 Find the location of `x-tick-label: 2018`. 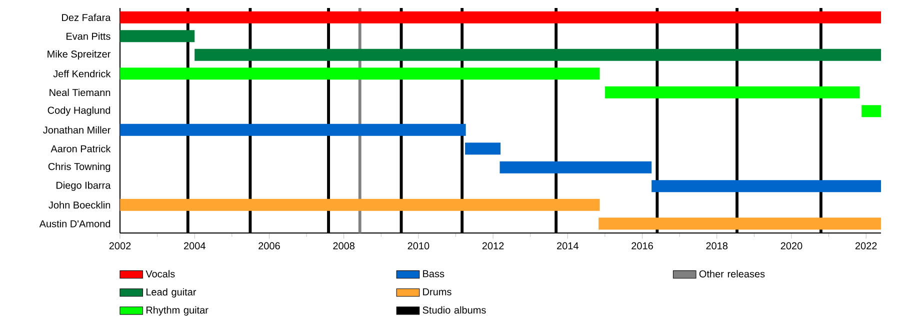

x-tick-label: 2018 is located at coordinates (717, 246).